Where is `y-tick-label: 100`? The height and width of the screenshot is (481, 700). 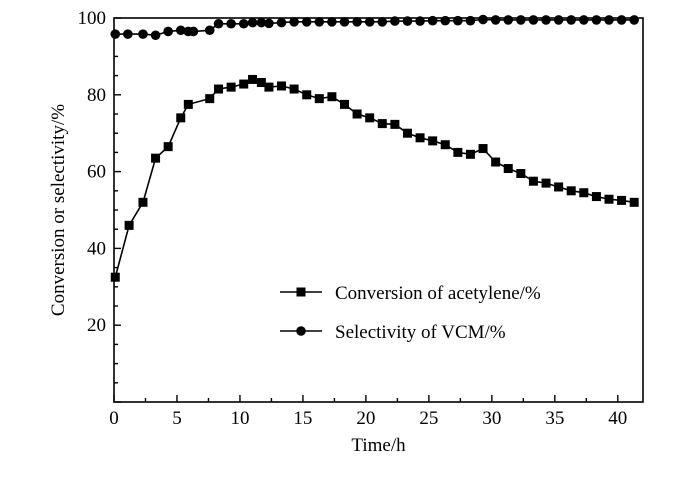
y-tick-label: 100 is located at coordinates (92, 18).